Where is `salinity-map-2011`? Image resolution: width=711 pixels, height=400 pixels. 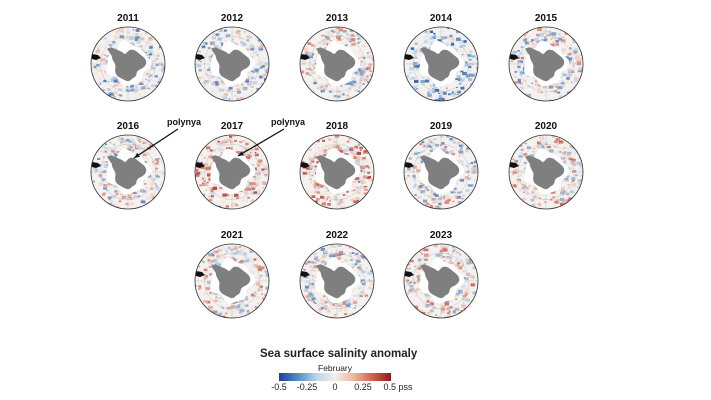 salinity-map-2011 is located at coordinates (128, 64).